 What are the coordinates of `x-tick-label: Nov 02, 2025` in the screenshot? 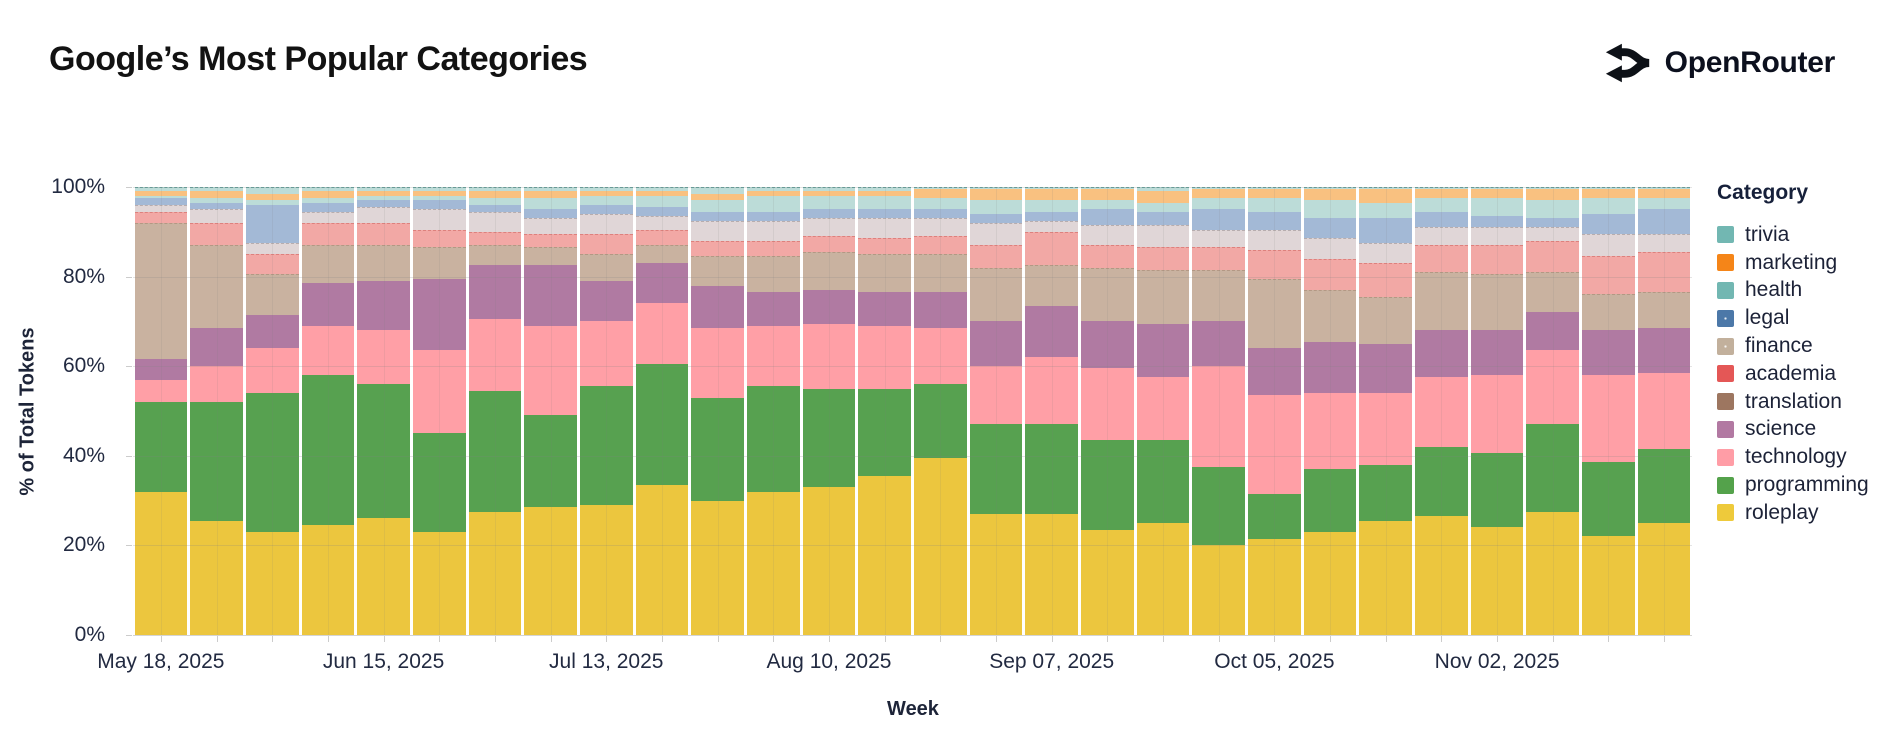 It's located at (1497, 661).